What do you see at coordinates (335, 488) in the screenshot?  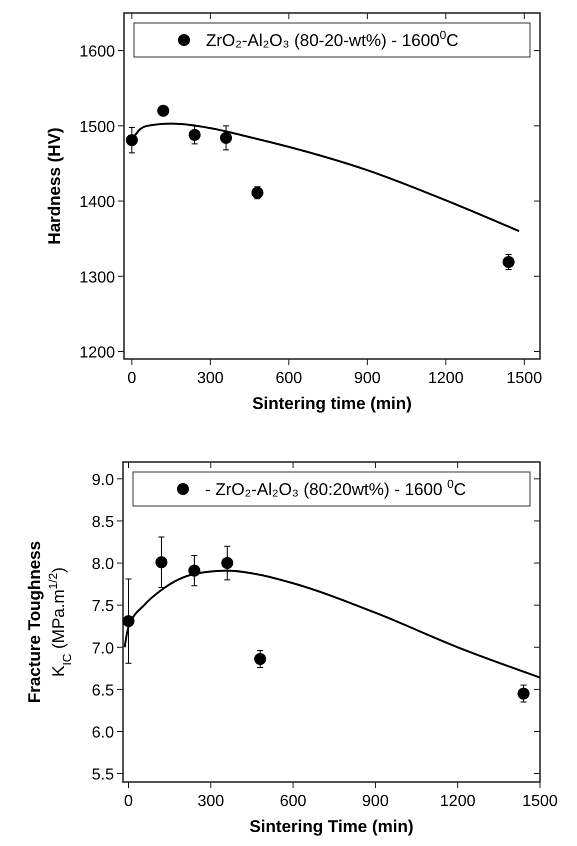 I see `legend-label: - ZrO₂-Al₂O₃ (80:20wt%) - 1600 $^{0}$C` at bounding box center [335, 488].